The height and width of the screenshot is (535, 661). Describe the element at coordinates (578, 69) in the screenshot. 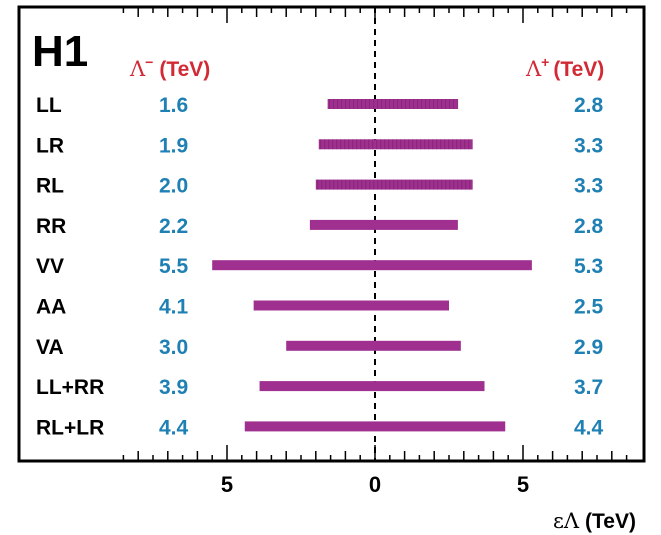

I see `lambda-plus-unit: (TeV)` at that location.